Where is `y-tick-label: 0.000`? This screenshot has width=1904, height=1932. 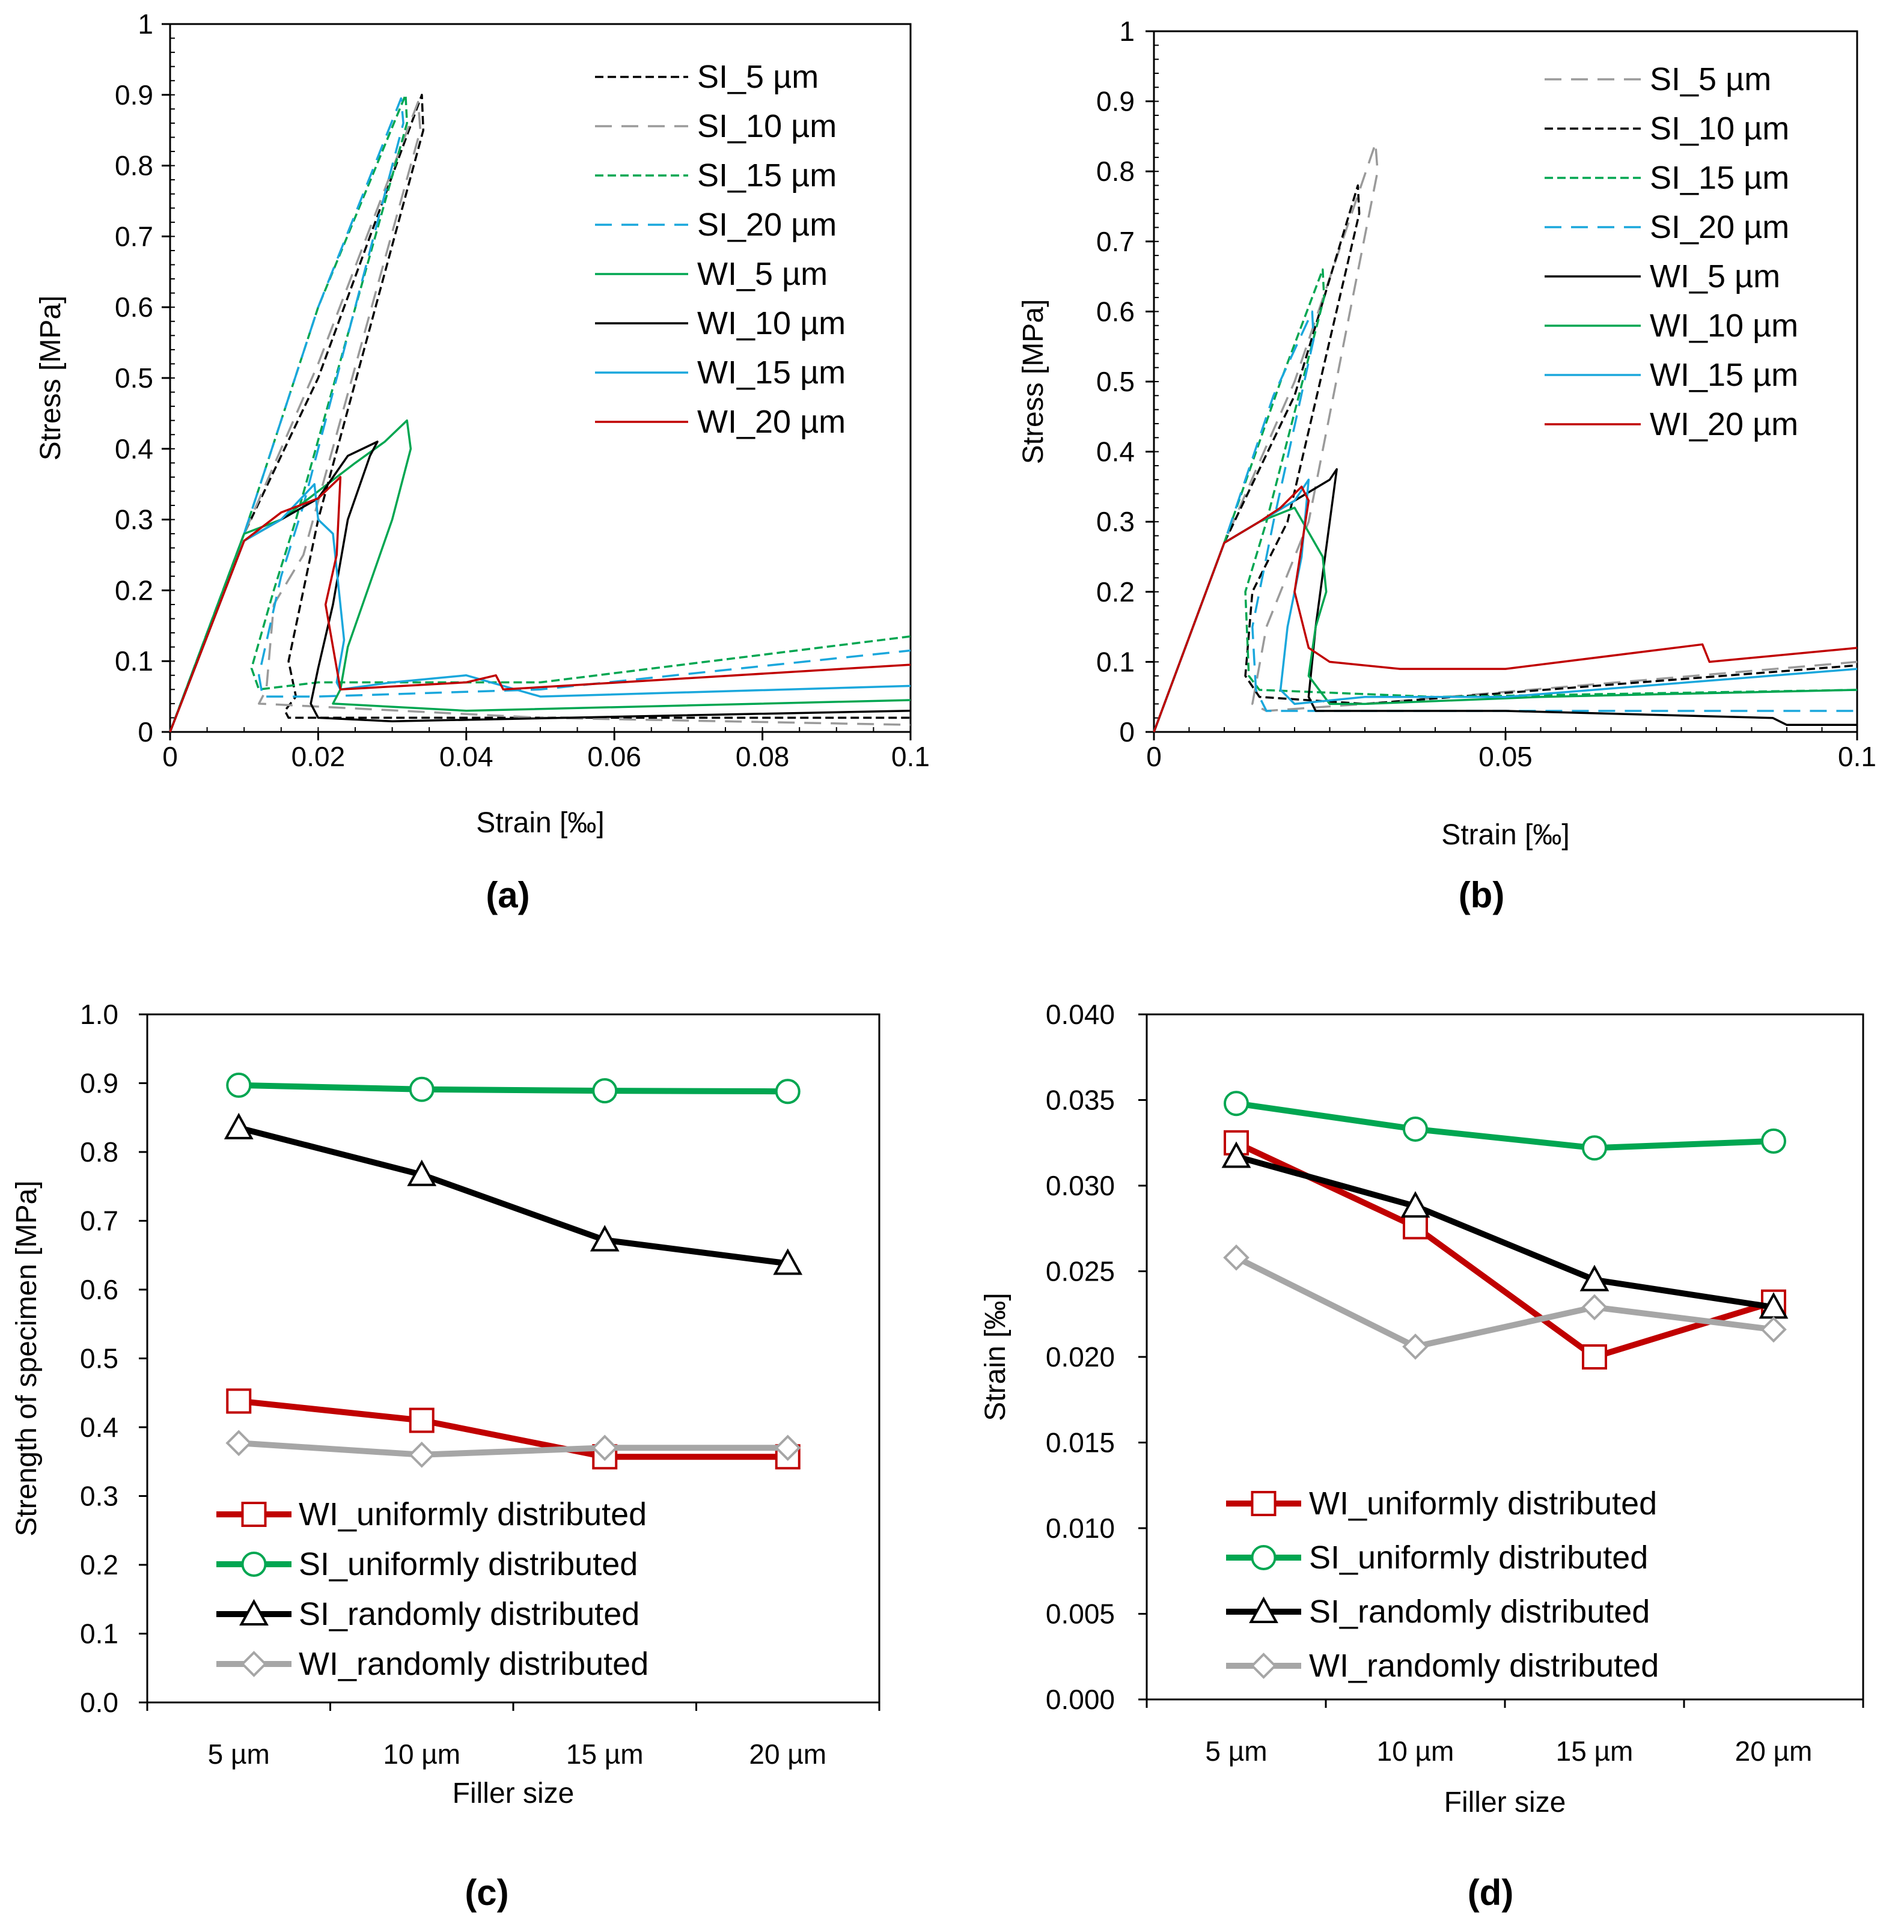 y-tick-label: 0.000 is located at coordinates (1080, 1699).